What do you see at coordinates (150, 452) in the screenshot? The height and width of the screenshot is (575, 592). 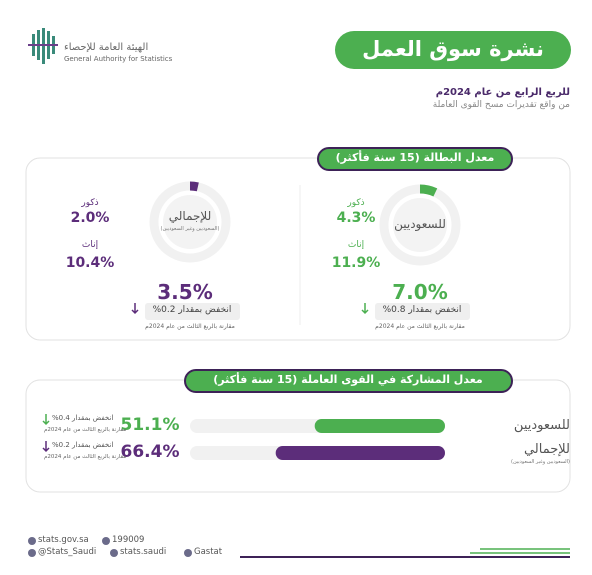 I see `row-rate: 66.4%` at bounding box center [150, 452].